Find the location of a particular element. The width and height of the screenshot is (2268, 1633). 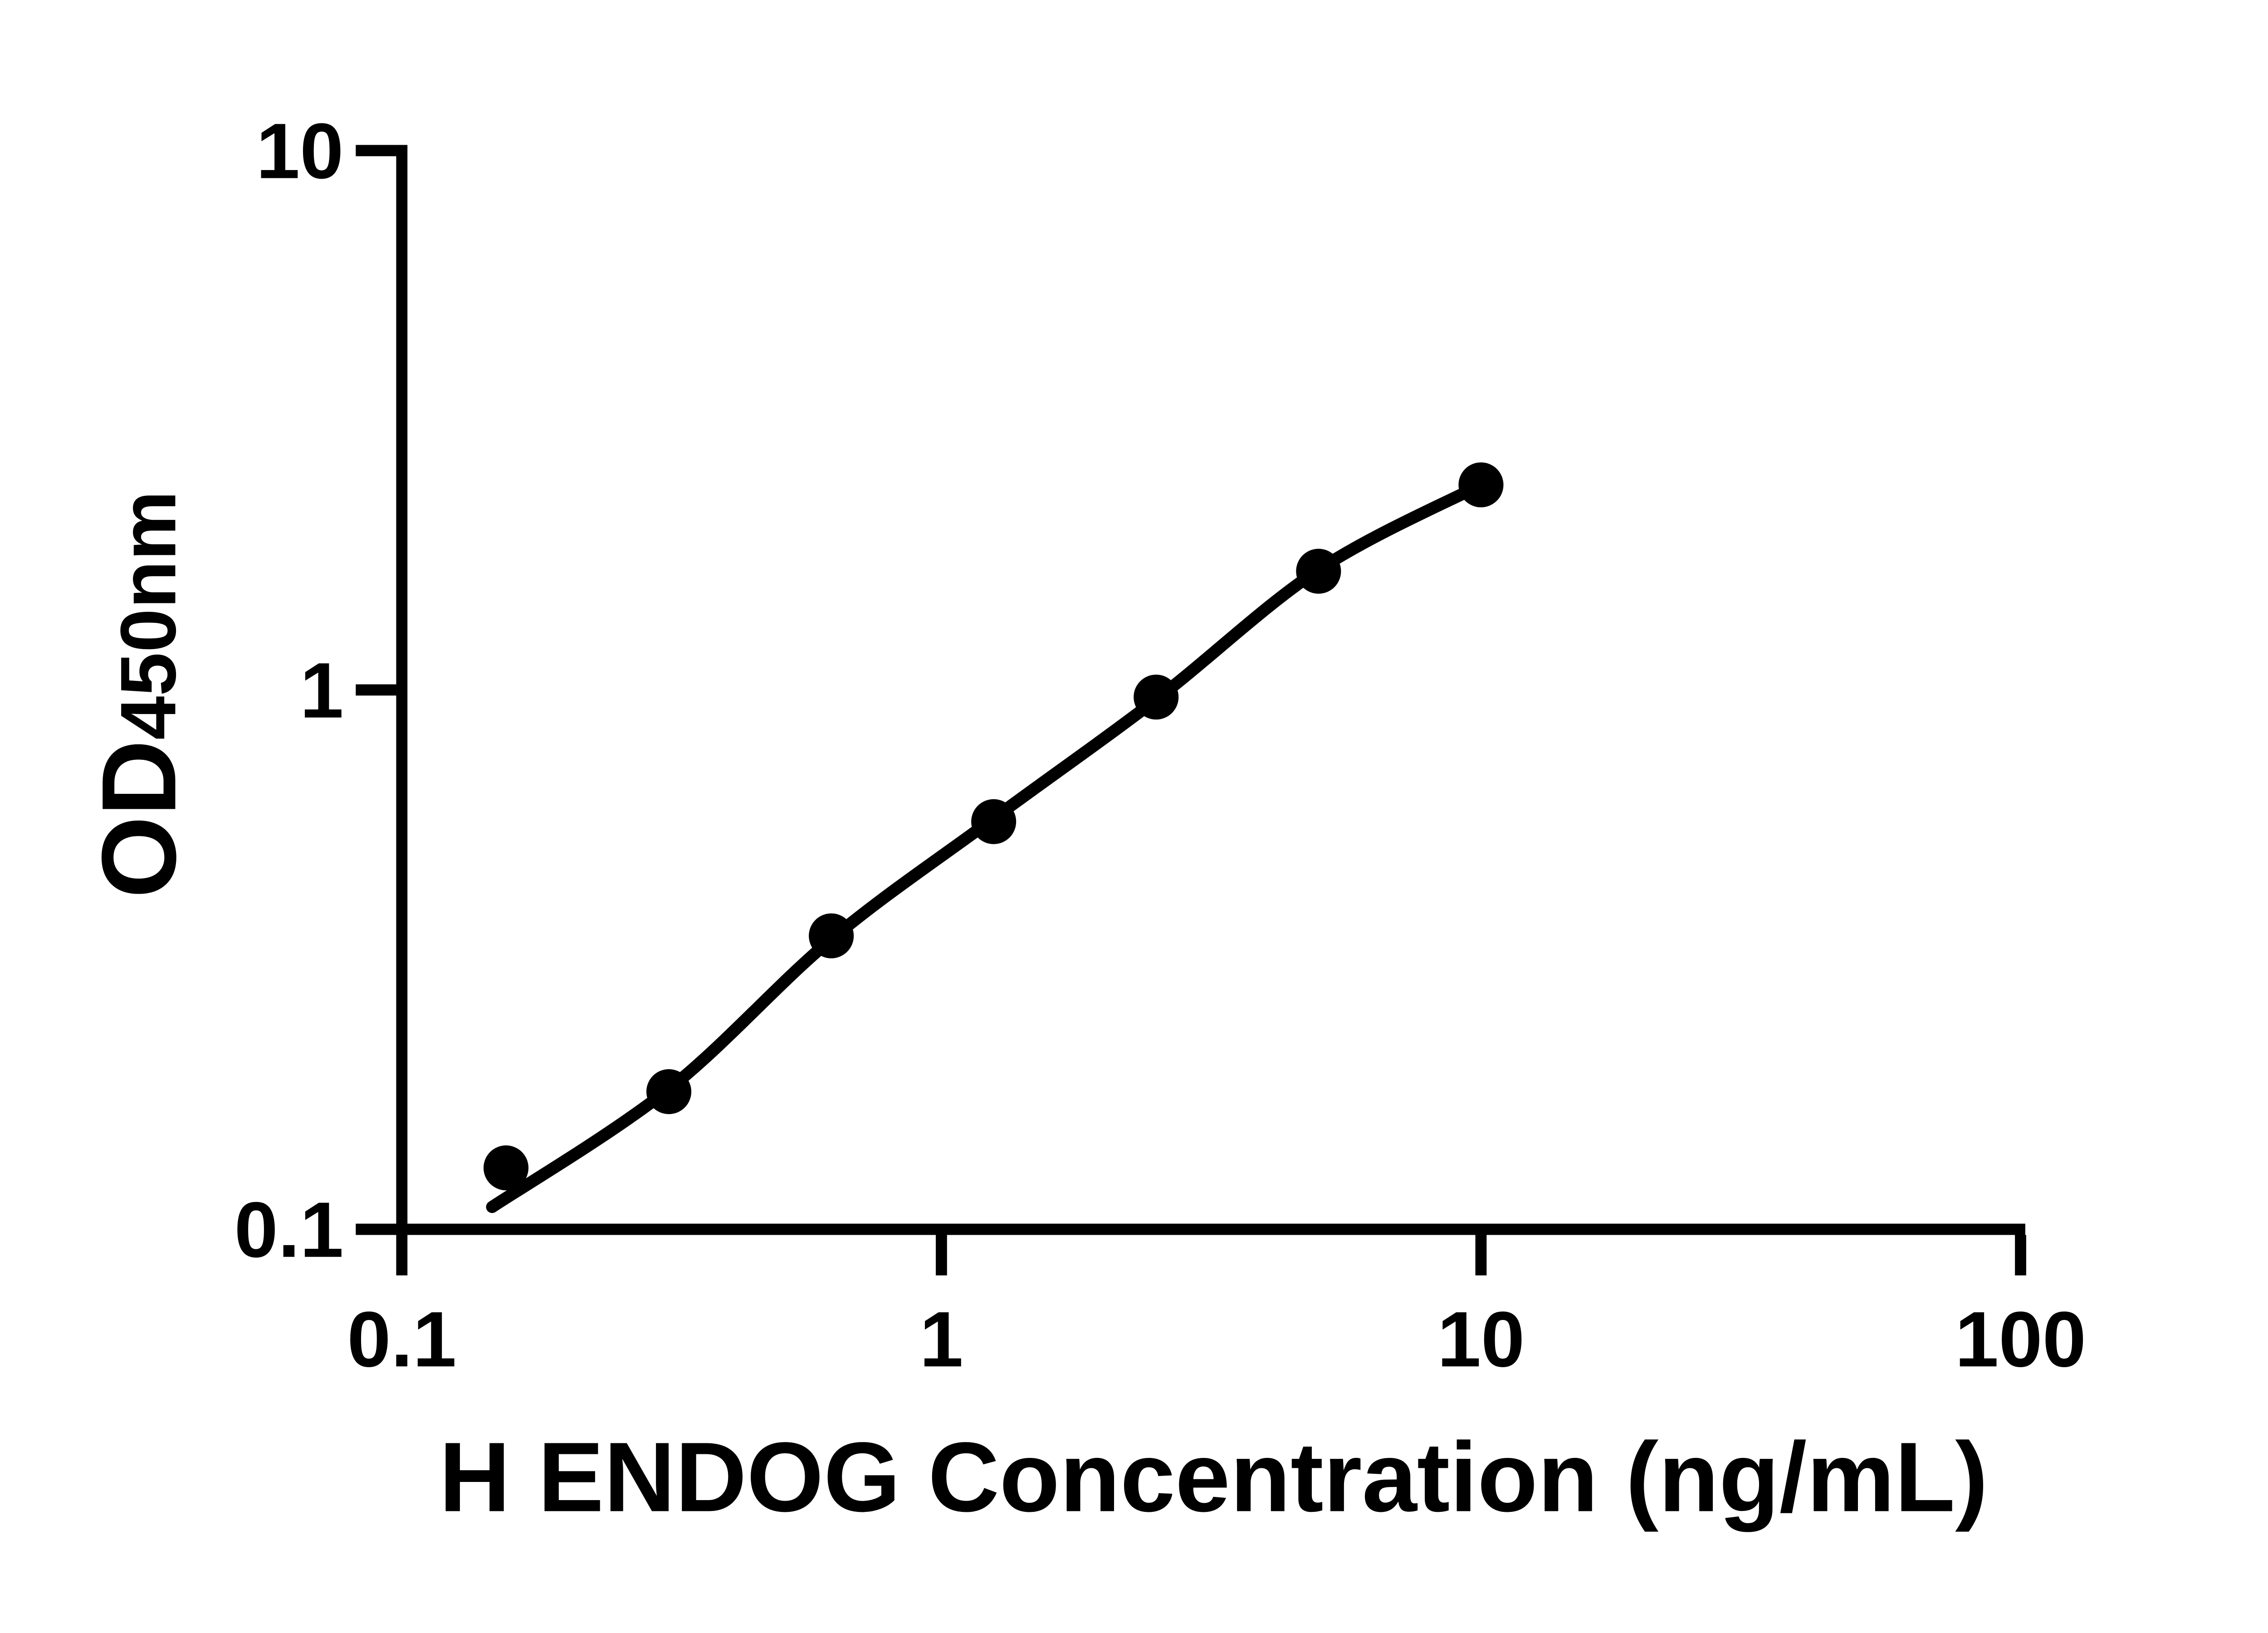

x-axis-title: H ENDOG Concentration (ng/mL) is located at coordinates (1214, 1477).